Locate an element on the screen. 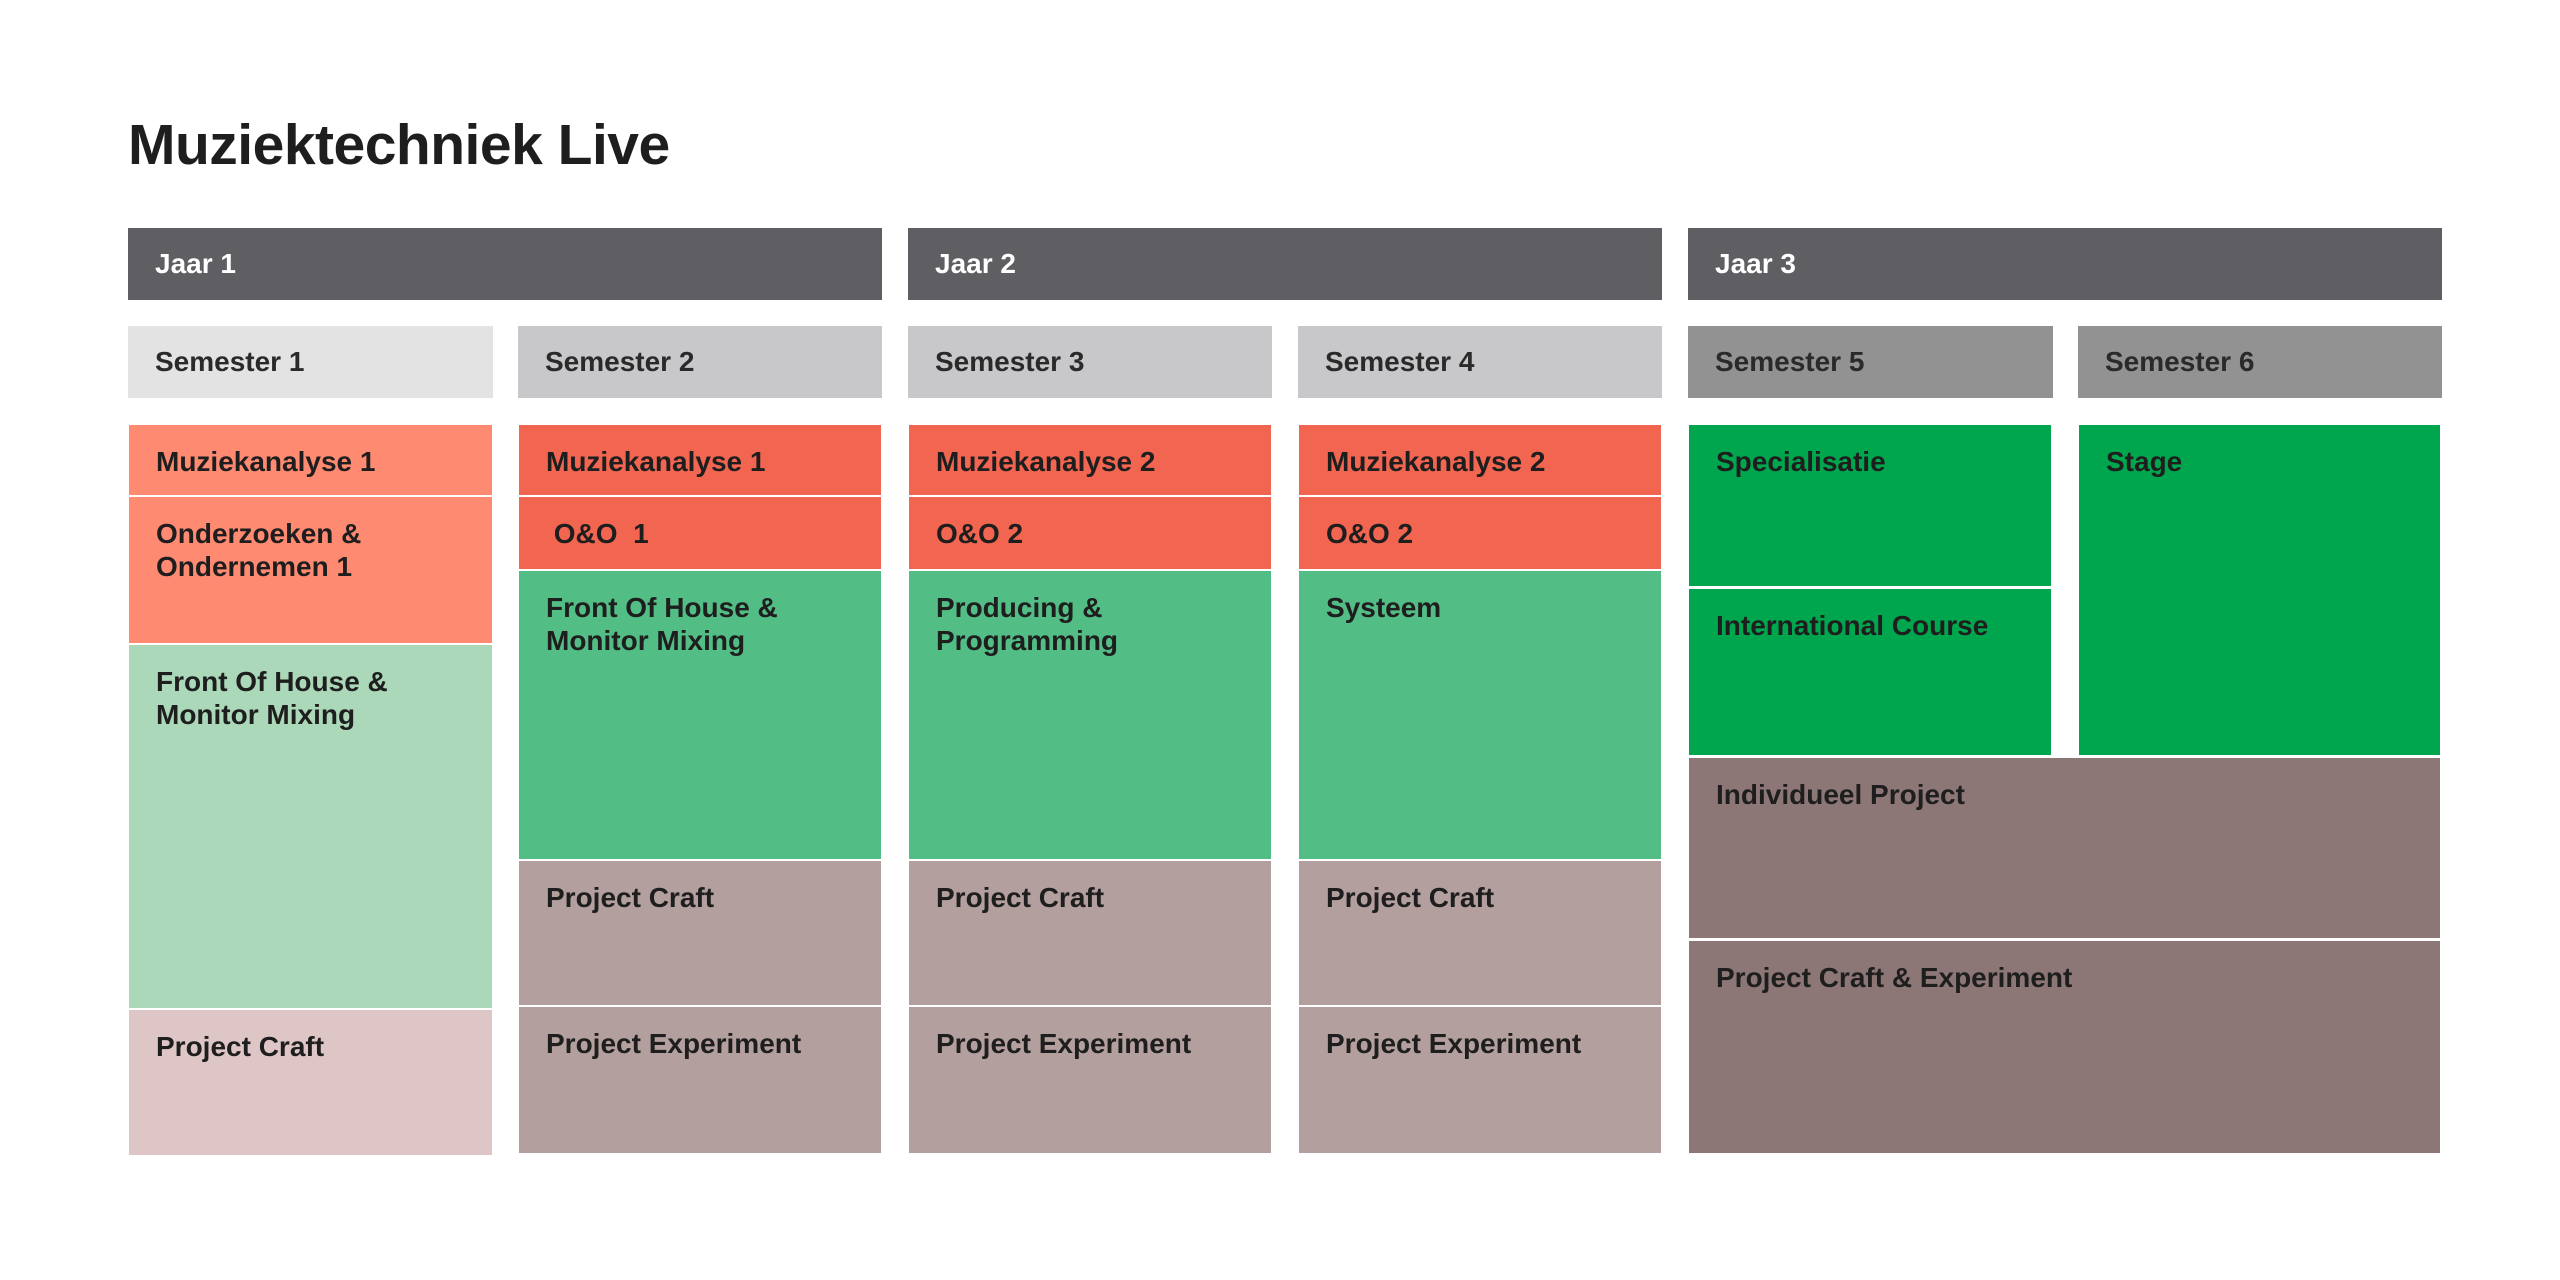  course-s3-muziekanalyse: Muziekanalyse 2 is located at coordinates (1090, 460).